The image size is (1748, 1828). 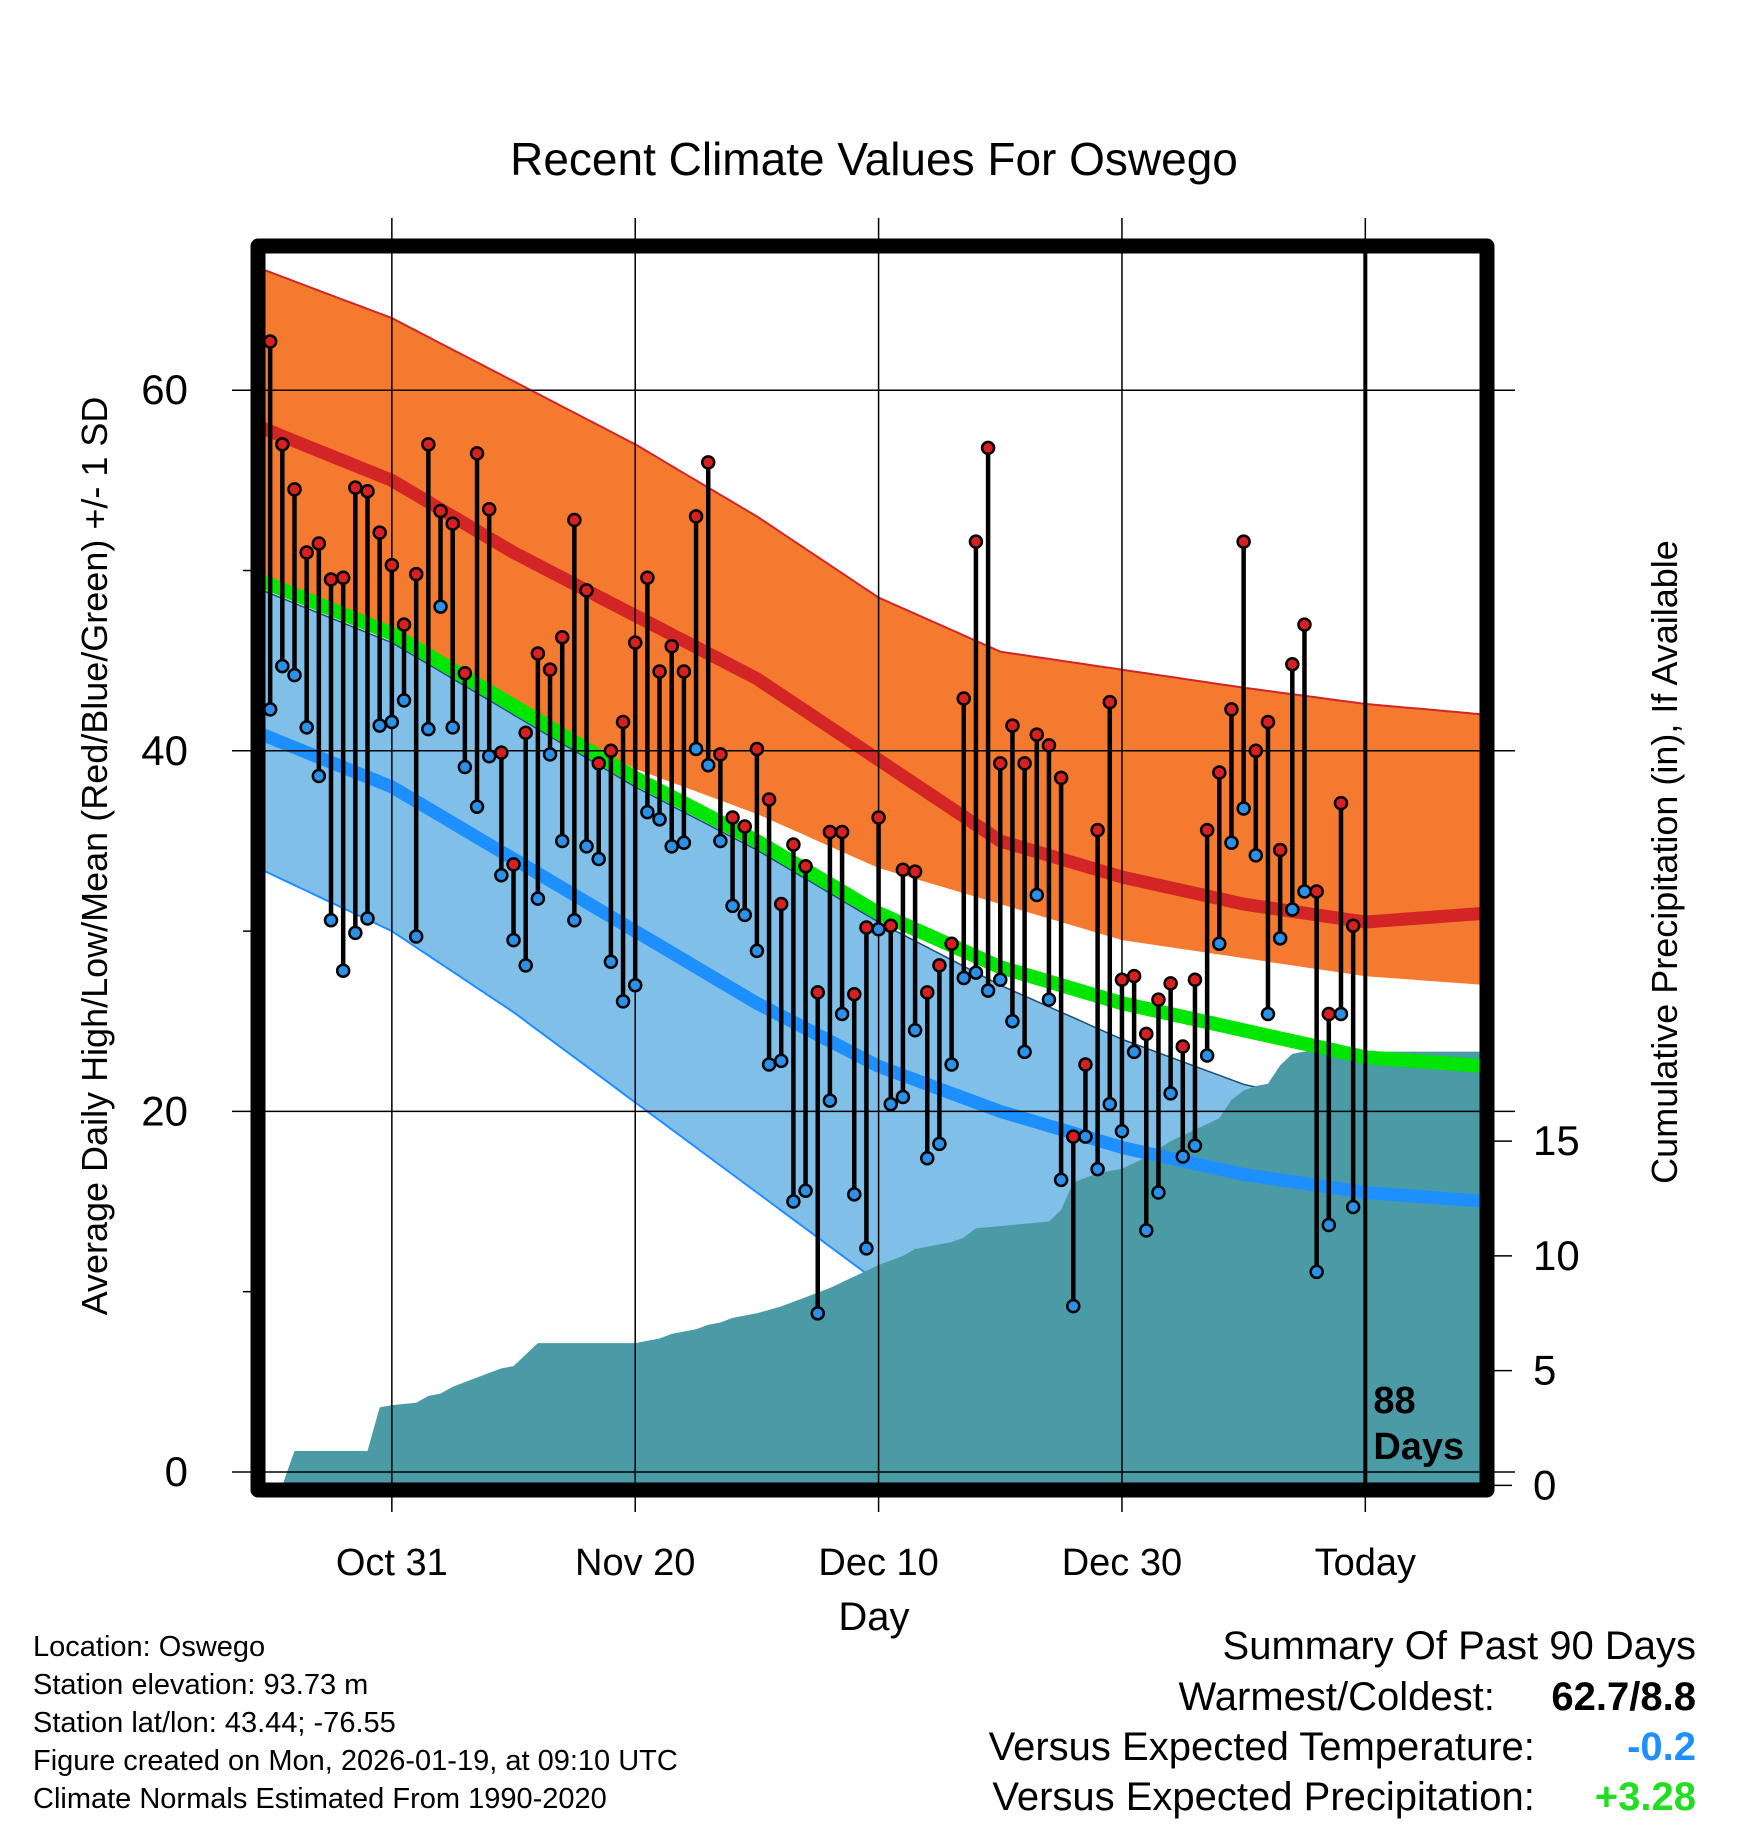 I want to click on y2-tick-label: 5, so click(x=1544, y=1370).